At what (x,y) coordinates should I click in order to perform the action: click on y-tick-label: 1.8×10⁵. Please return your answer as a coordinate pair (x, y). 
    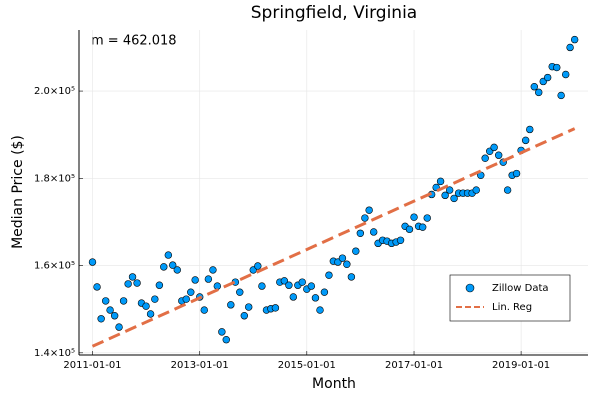
    Looking at the image, I should click on (54, 178).